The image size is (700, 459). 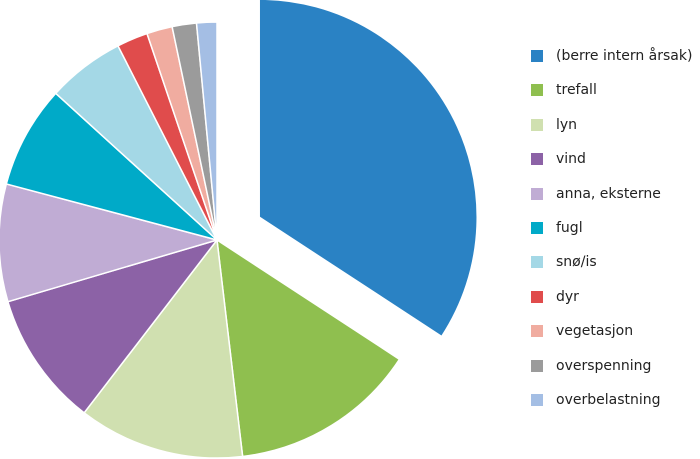 What do you see at coordinates (608, 193) in the screenshot?
I see `legend-label: anna, eksterne` at bounding box center [608, 193].